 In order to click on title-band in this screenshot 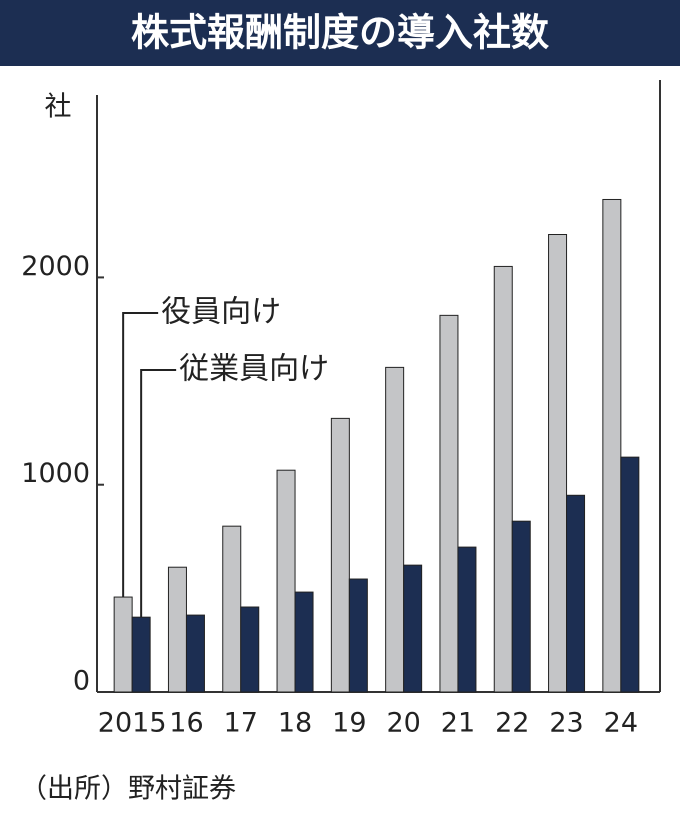, I will do `click(340, 33)`.